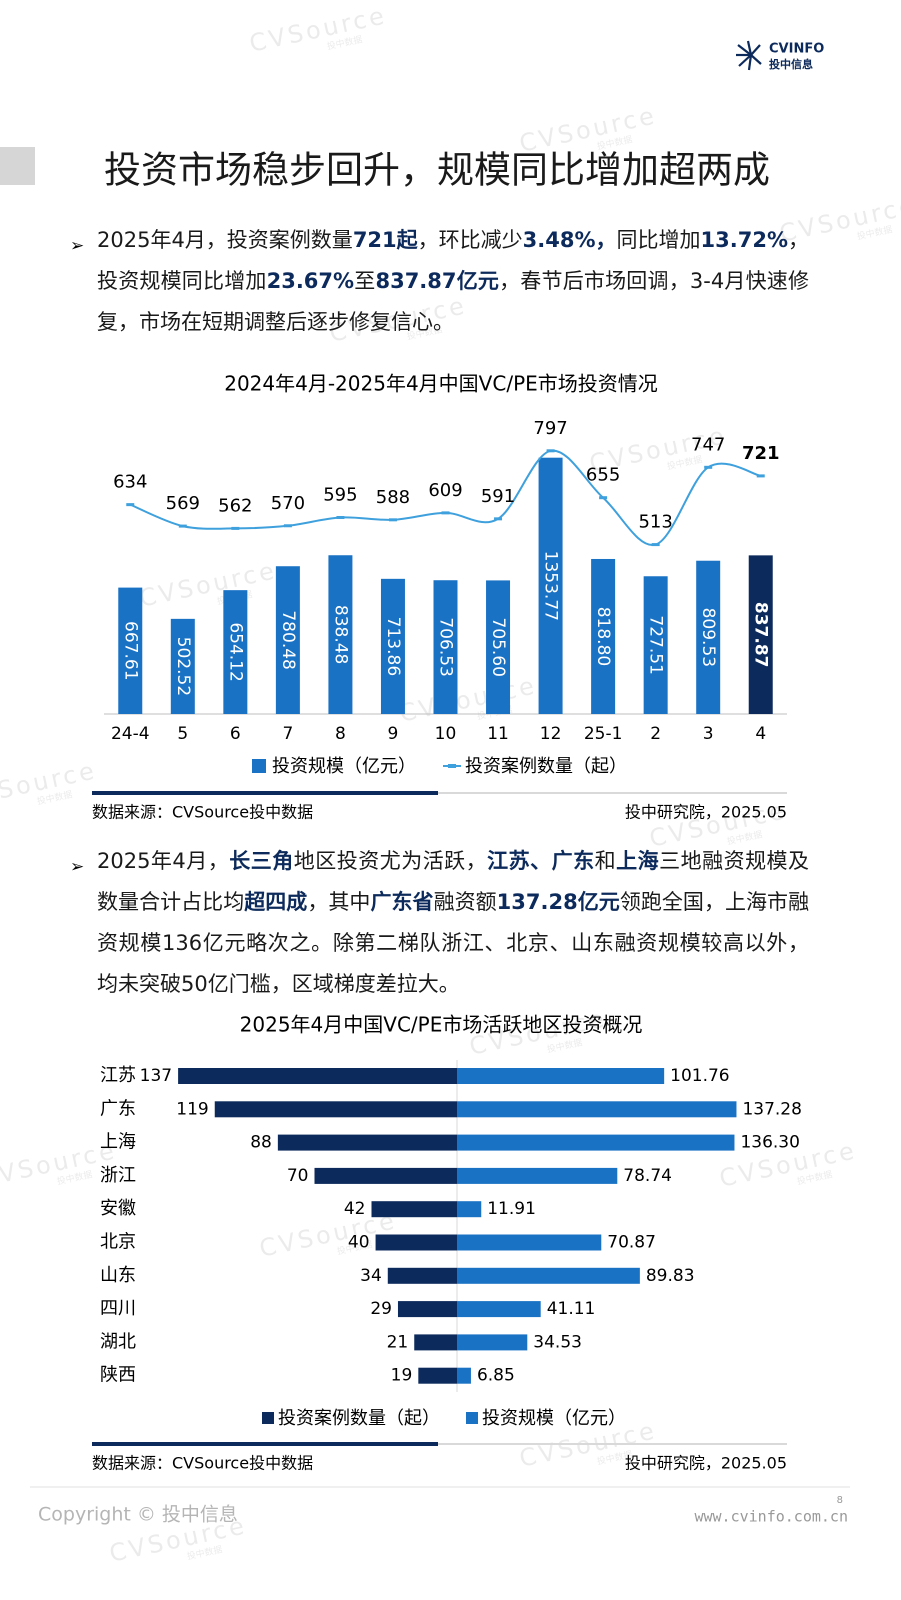 Image resolution: width=901 pixels, height=1600 pixels. I want to click on bar-label: 706.53, so click(446, 646).